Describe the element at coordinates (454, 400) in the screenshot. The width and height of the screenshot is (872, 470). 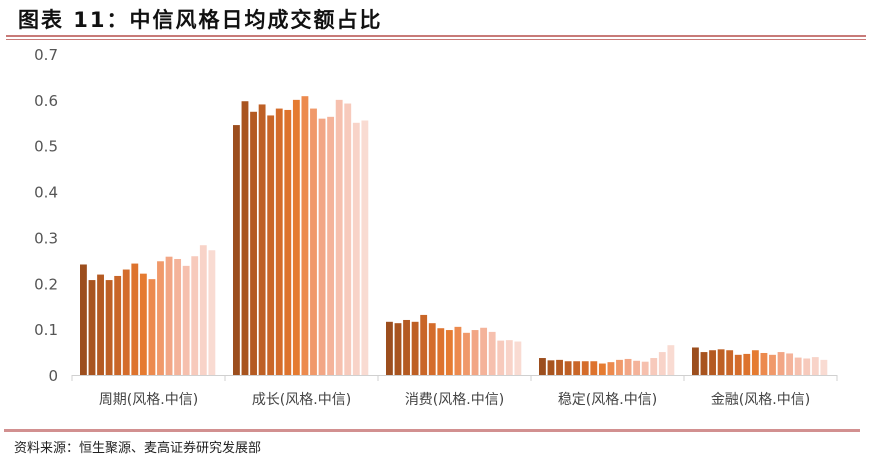
I see `category-label: 消费(风格.中信)` at that location.